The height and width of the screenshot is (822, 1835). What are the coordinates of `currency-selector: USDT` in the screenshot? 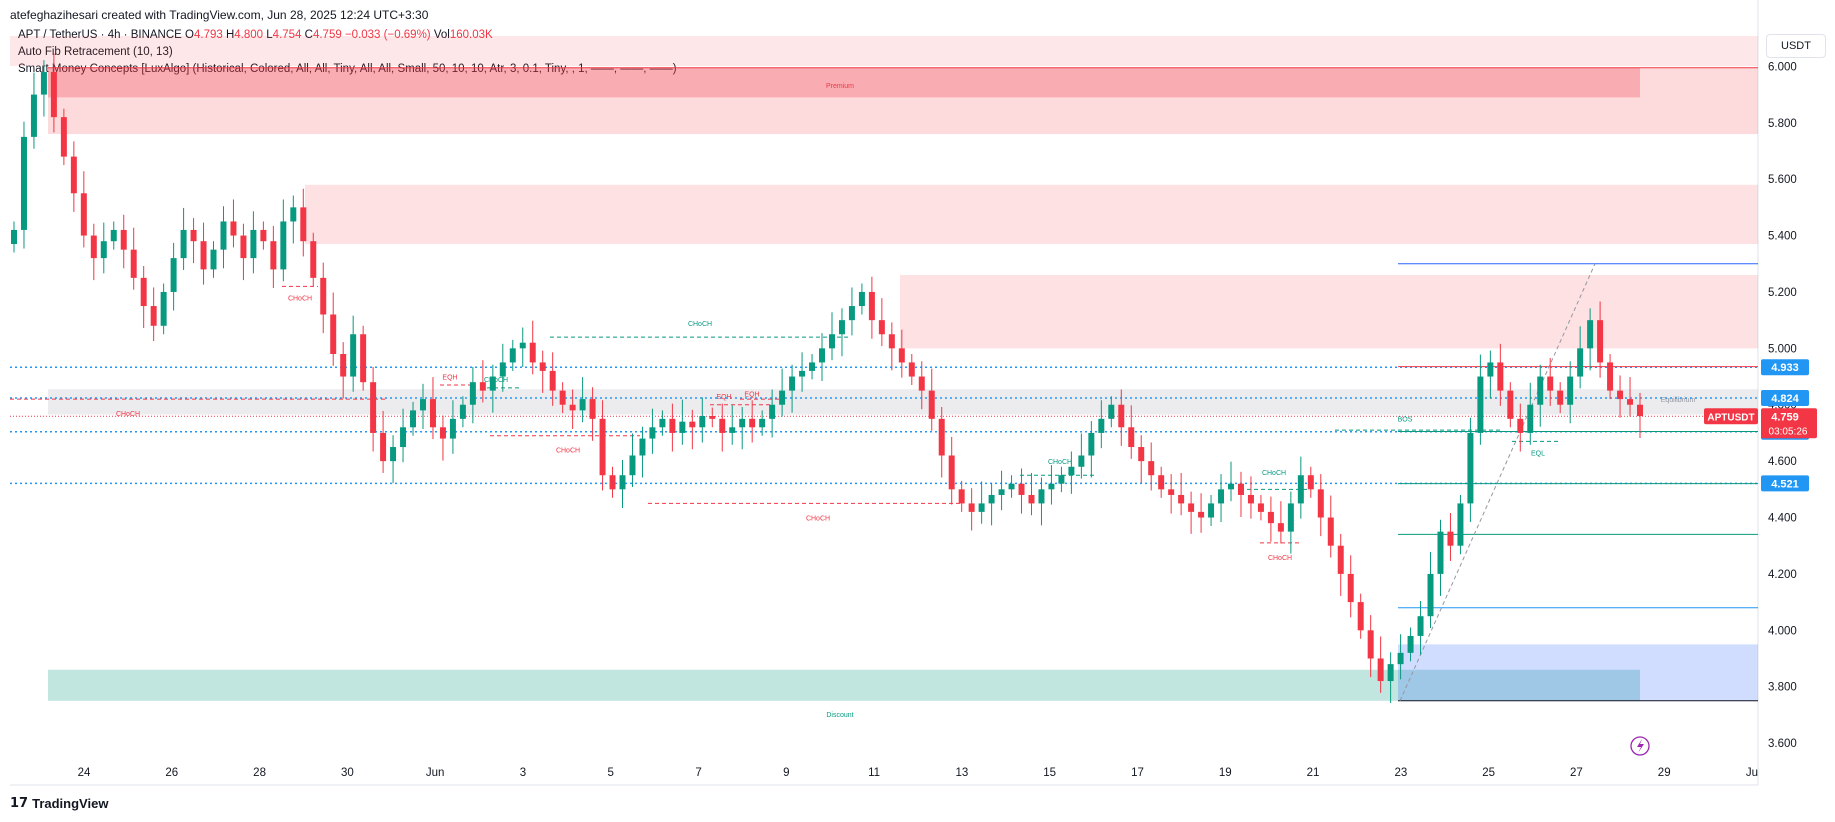 It's located at (1796, 46).